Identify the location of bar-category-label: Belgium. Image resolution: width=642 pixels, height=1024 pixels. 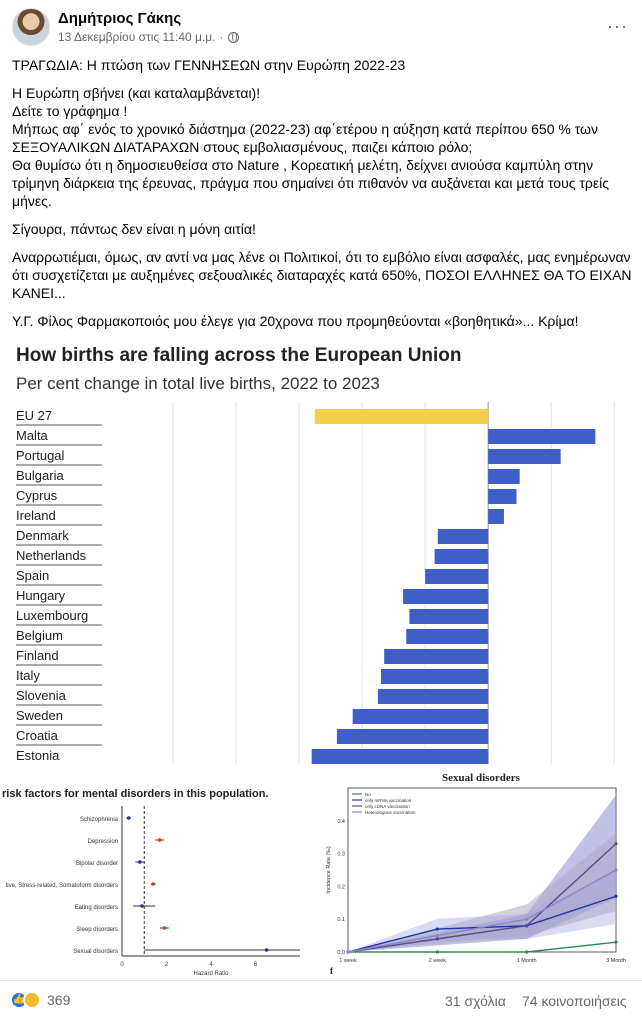
(39, 635).